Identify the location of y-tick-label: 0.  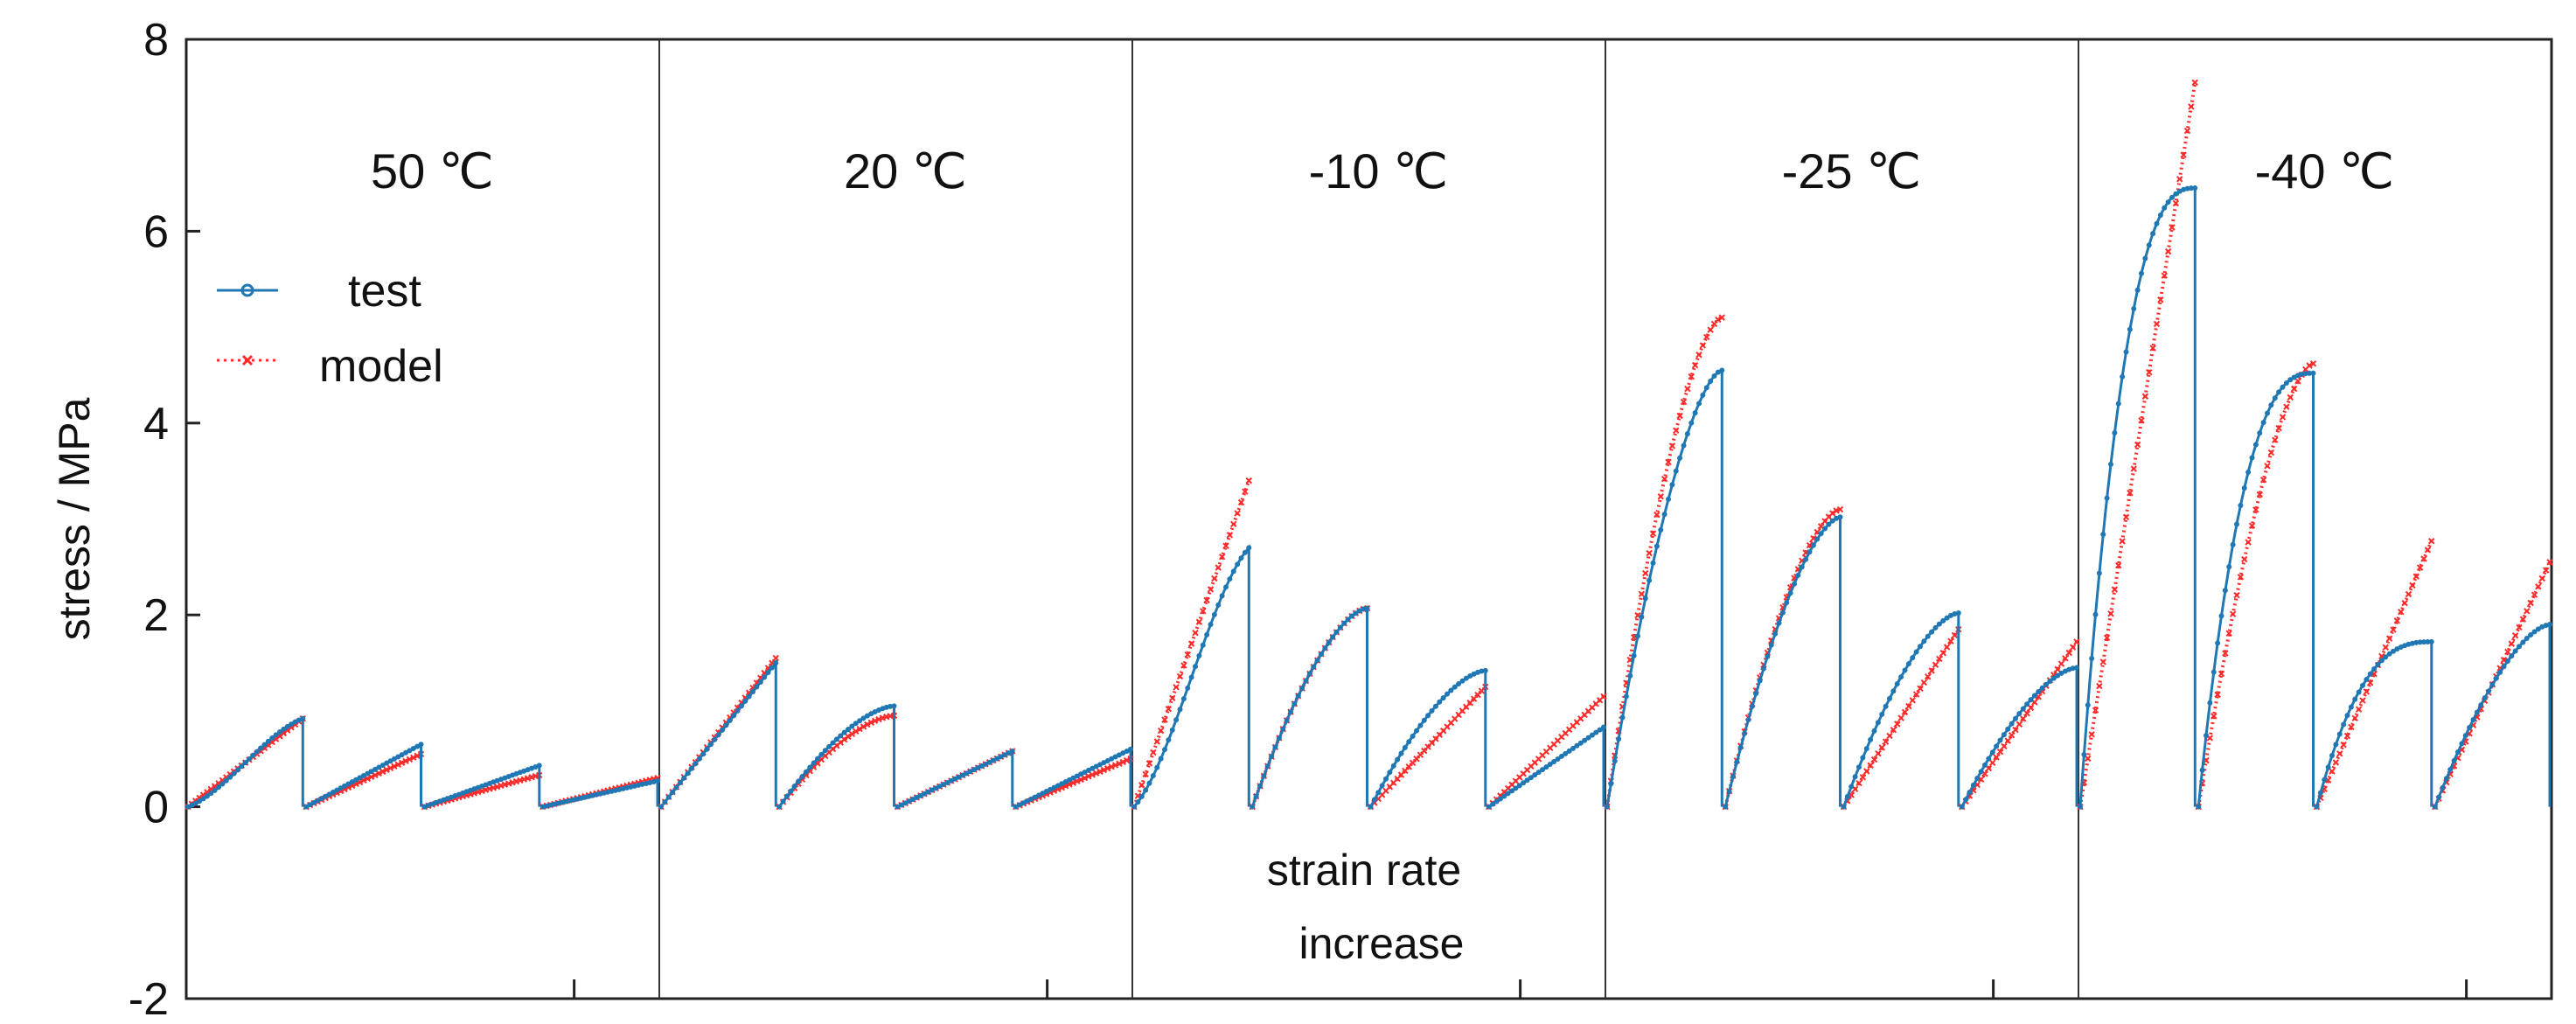
(156, 808).